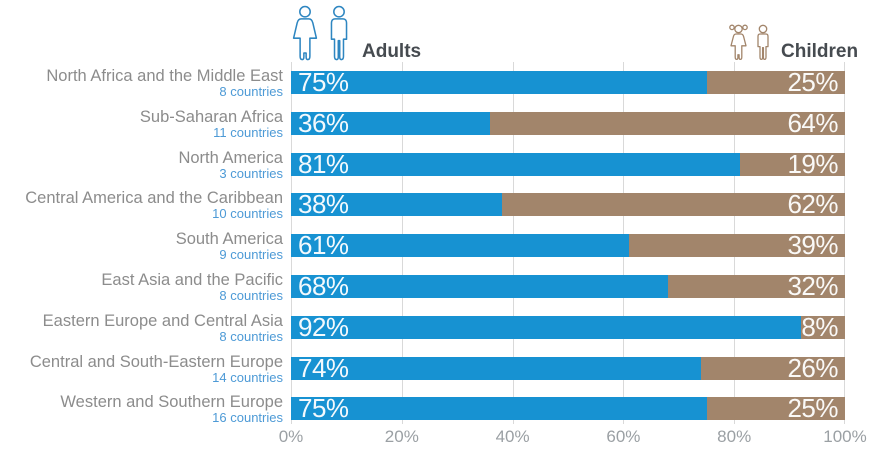  Describe the element at coordinates (162, 320) in the screenshot. I see `region-label: Eastern Europe and Central Asia` at that location.